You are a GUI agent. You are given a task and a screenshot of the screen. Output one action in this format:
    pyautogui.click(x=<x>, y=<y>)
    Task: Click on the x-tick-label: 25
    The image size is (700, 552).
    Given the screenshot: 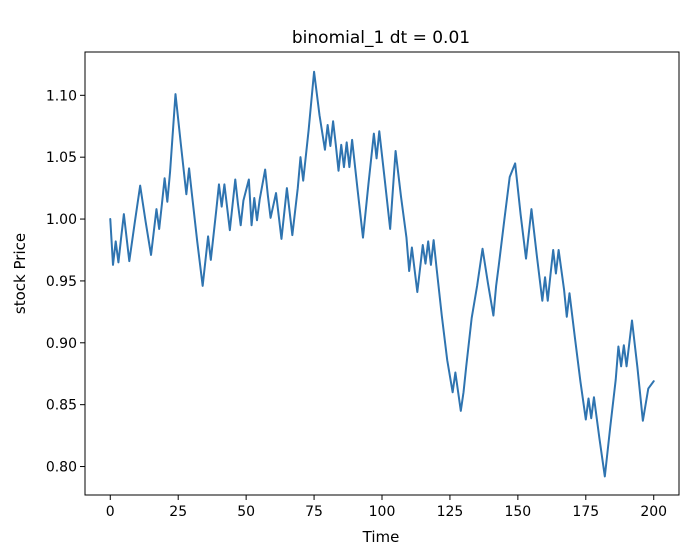 What is the action you would take?
    pyautogui.click(x=178, y=512)
    